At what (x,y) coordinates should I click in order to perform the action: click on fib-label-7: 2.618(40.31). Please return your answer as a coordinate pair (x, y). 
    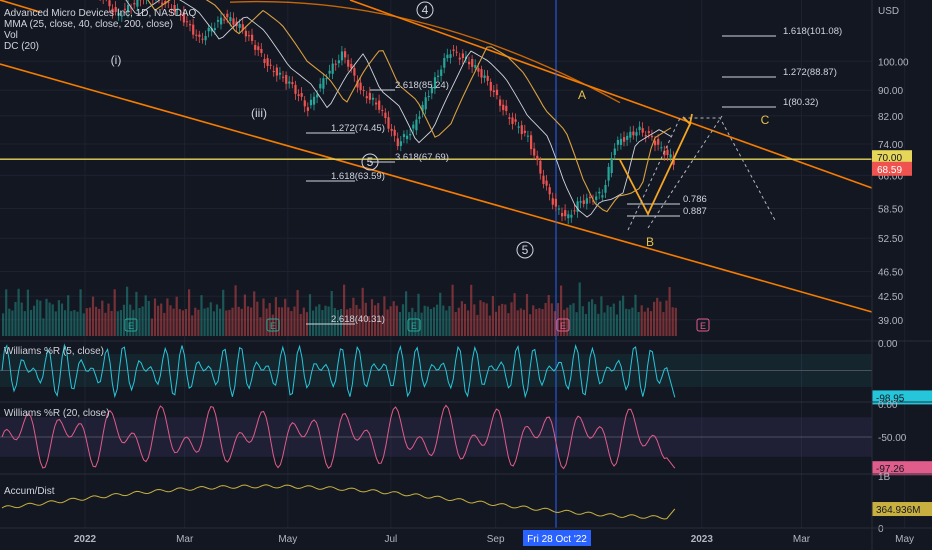
    Looking at the image, I should click on (345, 319).